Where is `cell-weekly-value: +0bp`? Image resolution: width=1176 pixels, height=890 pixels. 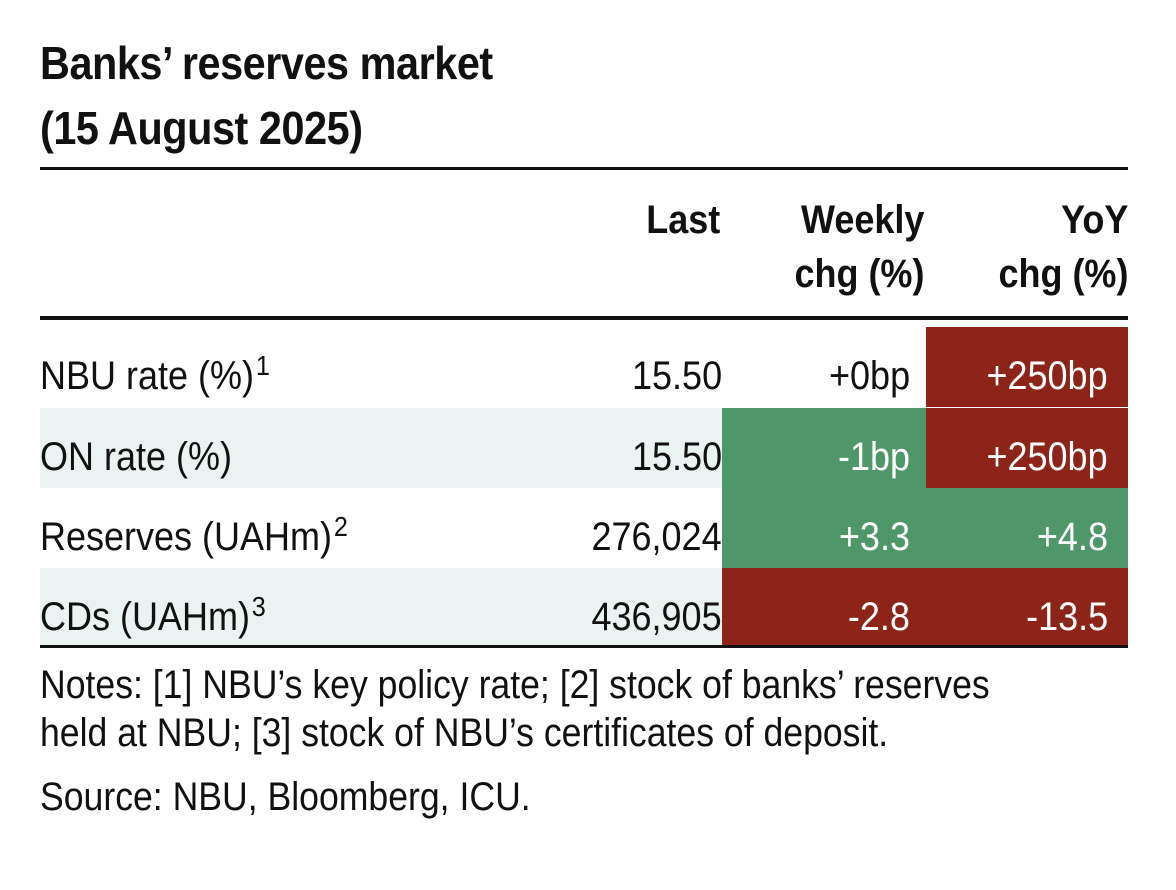
cell-weekly-value: +0bp is located at coordinates (869, 376).